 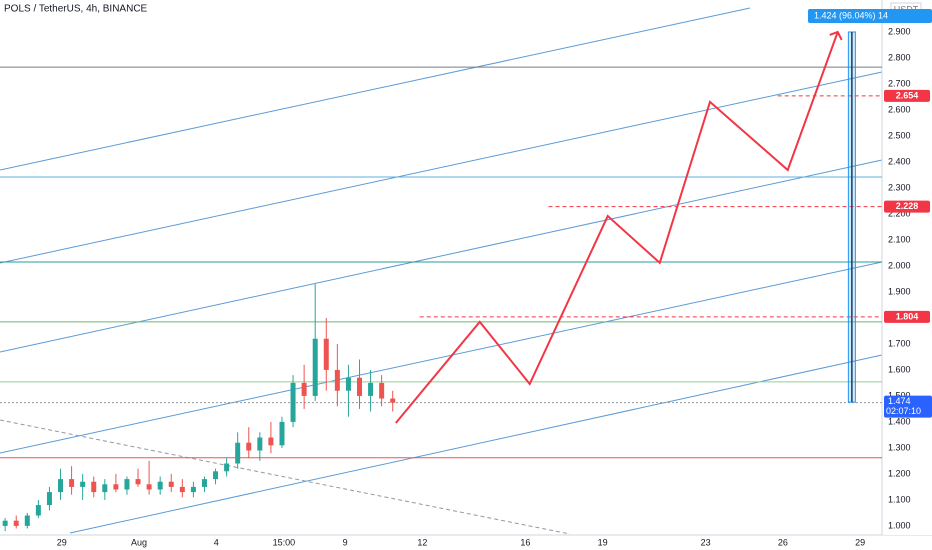 What do you see at coordinates (899, 291) in the screenshot?
I see `y-tick-label: 1.900` at bounding box center [899, 291].